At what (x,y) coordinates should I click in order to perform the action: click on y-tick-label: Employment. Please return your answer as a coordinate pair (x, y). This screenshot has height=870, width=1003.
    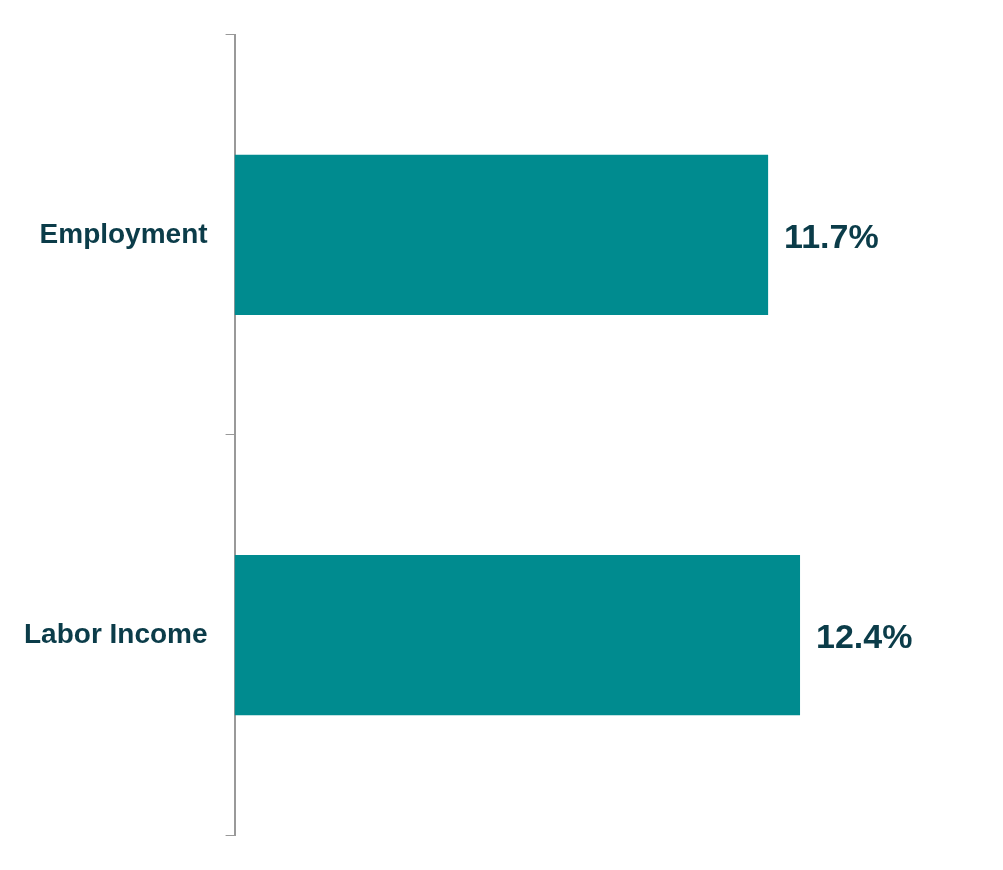
    Looking at the image, I should click on (123, 233).